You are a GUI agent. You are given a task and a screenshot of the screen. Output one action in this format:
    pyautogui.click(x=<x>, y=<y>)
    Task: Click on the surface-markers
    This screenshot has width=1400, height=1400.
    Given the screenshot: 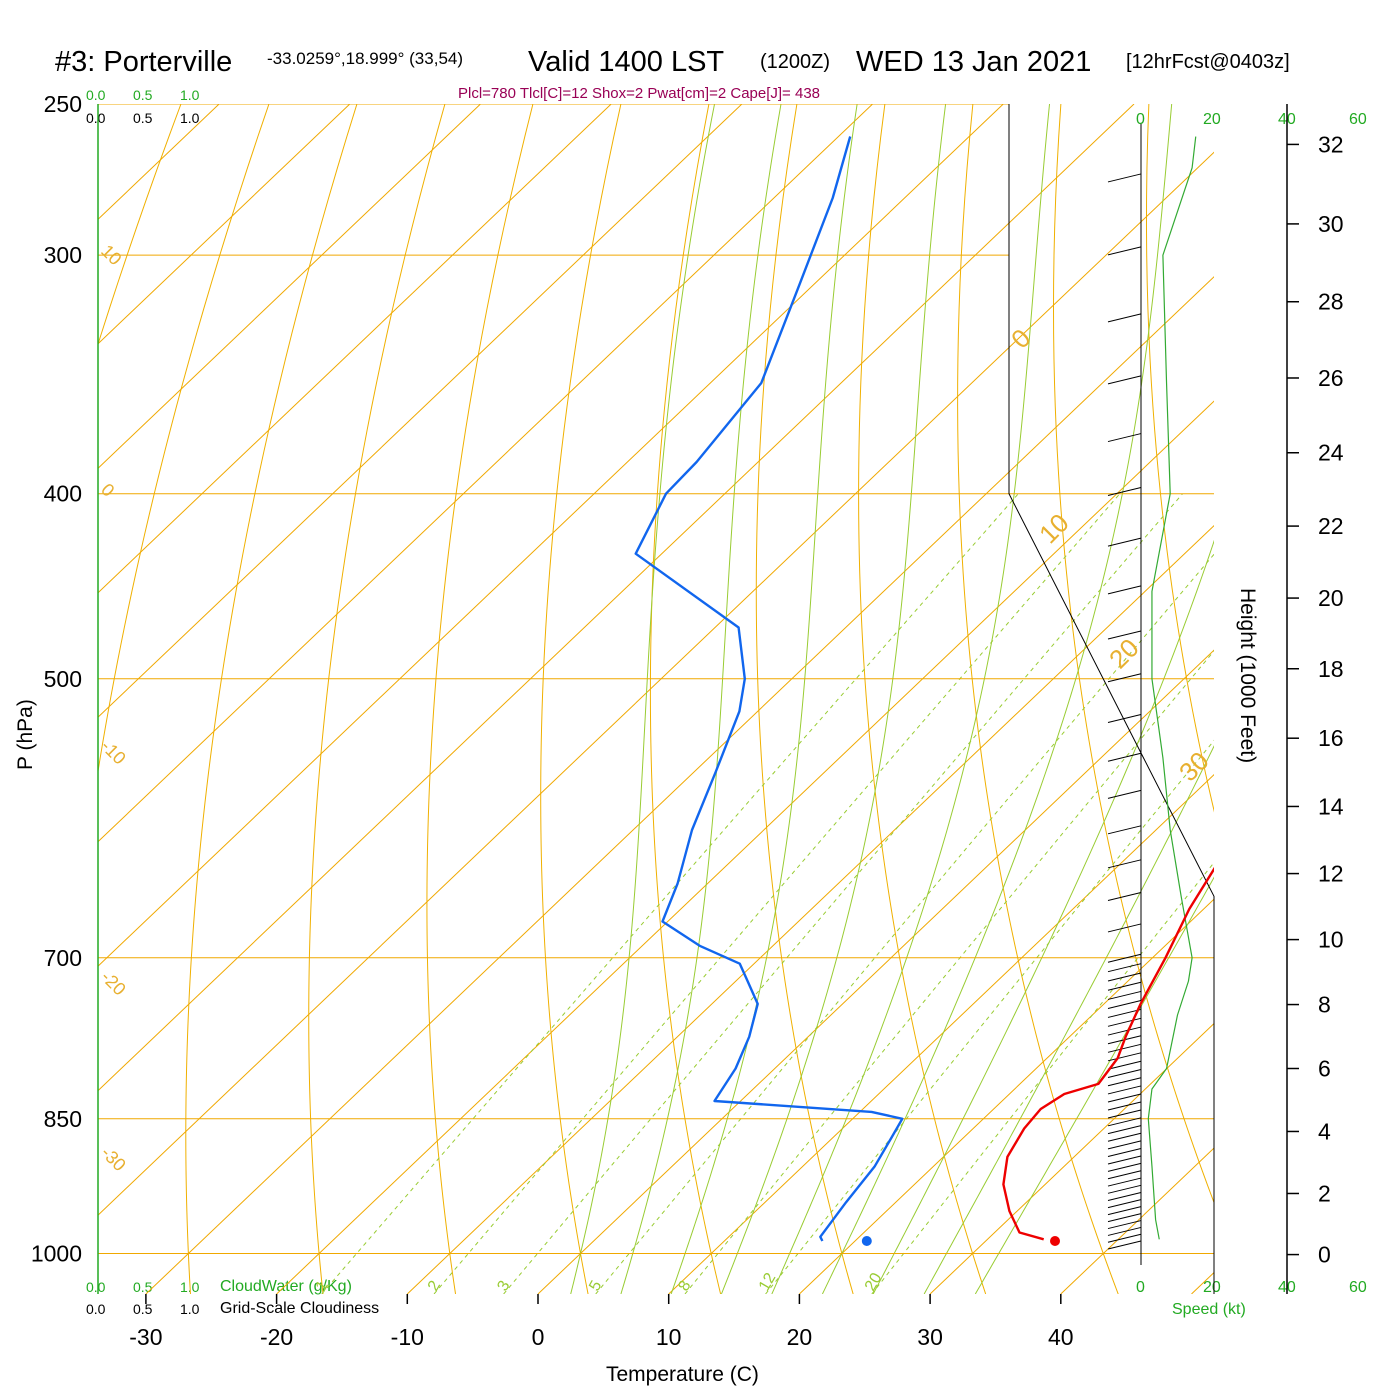 What is the action you would take?
    pyautogui.click(x=961, y=1241)
    